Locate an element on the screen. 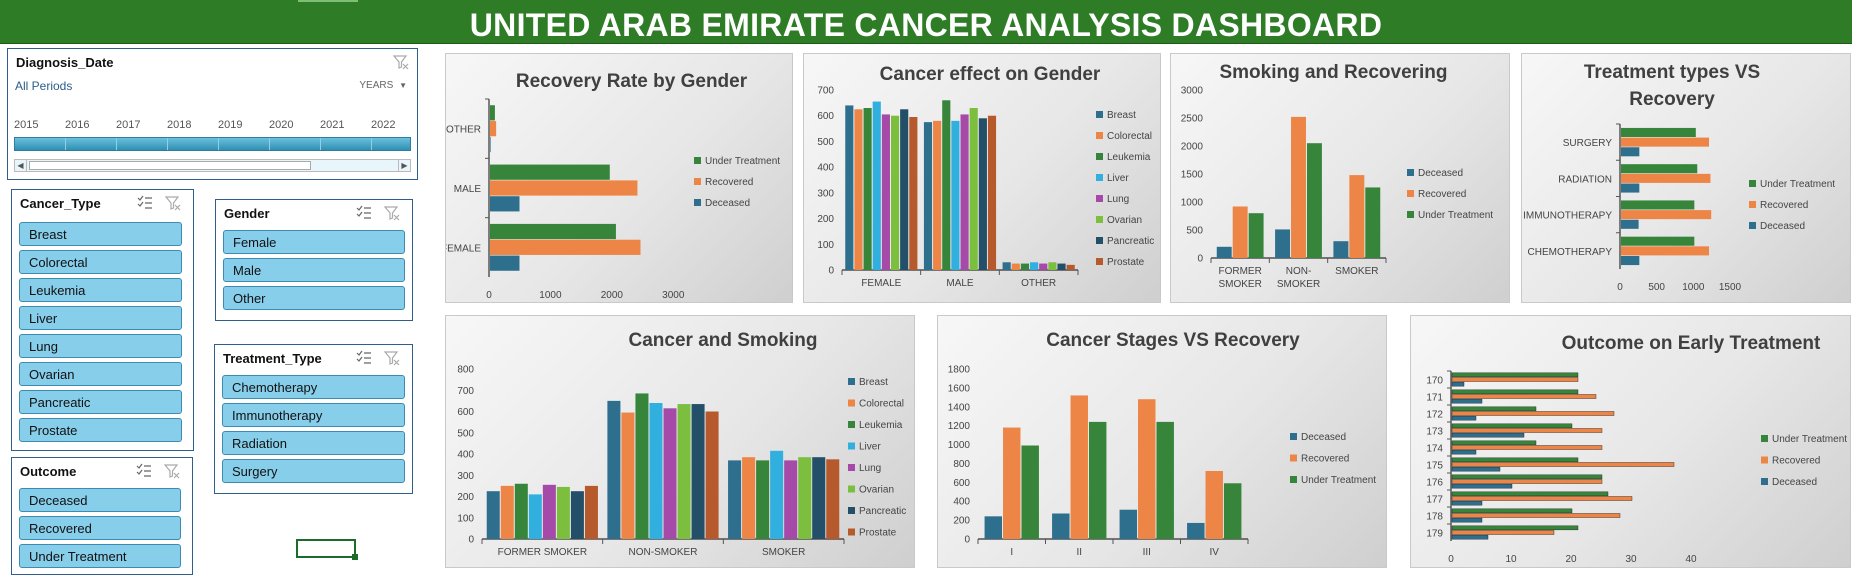 This screenshot has height=575, width=1852. legend-label-deceased: Deceased is located at coordinates (1794, 482).